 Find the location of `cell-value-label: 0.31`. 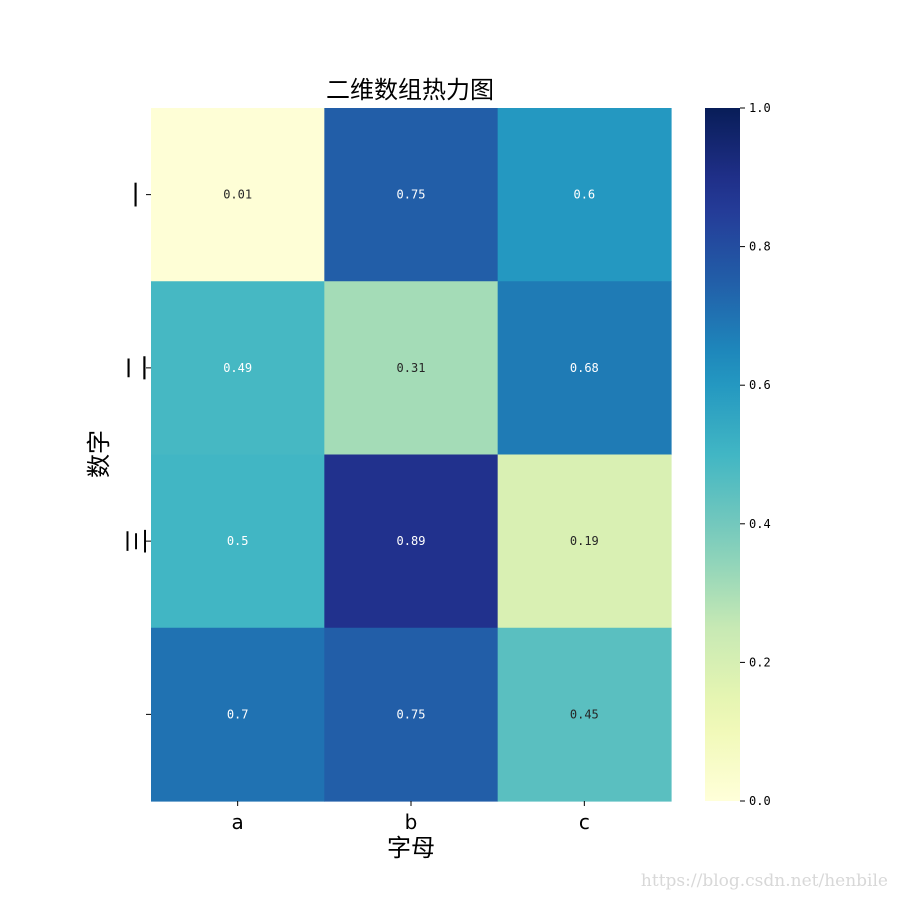

cell-value-label: 0.31 is located at coordinates (411, 368).